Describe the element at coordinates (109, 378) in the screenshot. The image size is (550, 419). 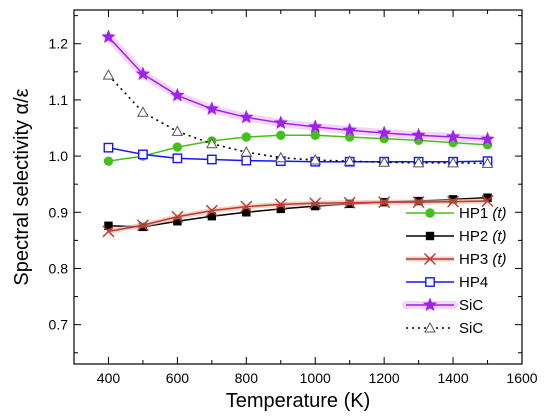
I see `x-tick-label: 400` at that location.